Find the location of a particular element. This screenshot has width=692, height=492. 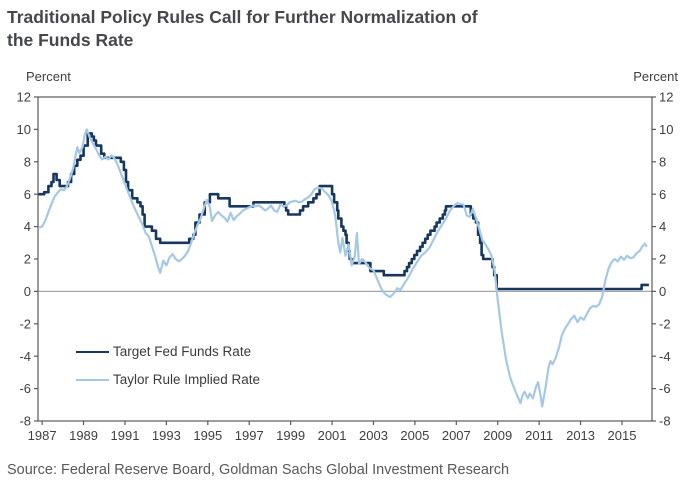

legend-item-fed-funds: Target Fed Funds Rate is located at coordinates (168, 351).